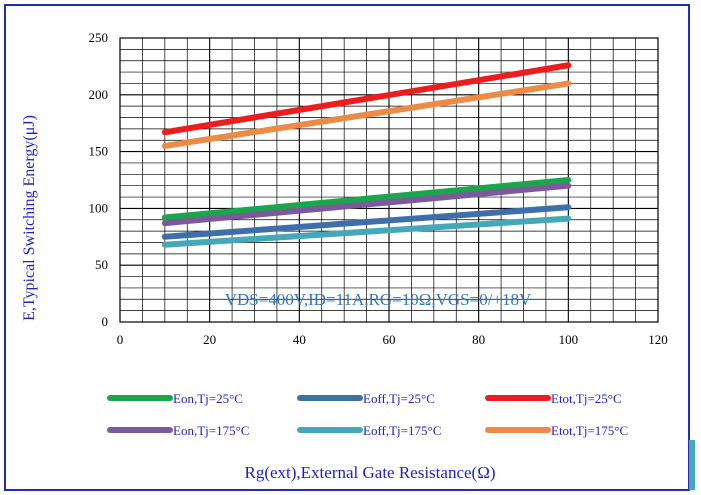 This screenshot has height=495, width=701. I want to click on legend-label: Eoff,Tj=175°C, so click(402, 430).